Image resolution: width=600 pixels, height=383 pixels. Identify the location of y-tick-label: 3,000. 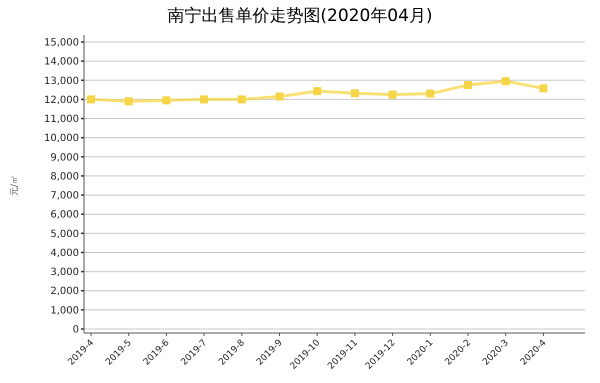
(64, 272).